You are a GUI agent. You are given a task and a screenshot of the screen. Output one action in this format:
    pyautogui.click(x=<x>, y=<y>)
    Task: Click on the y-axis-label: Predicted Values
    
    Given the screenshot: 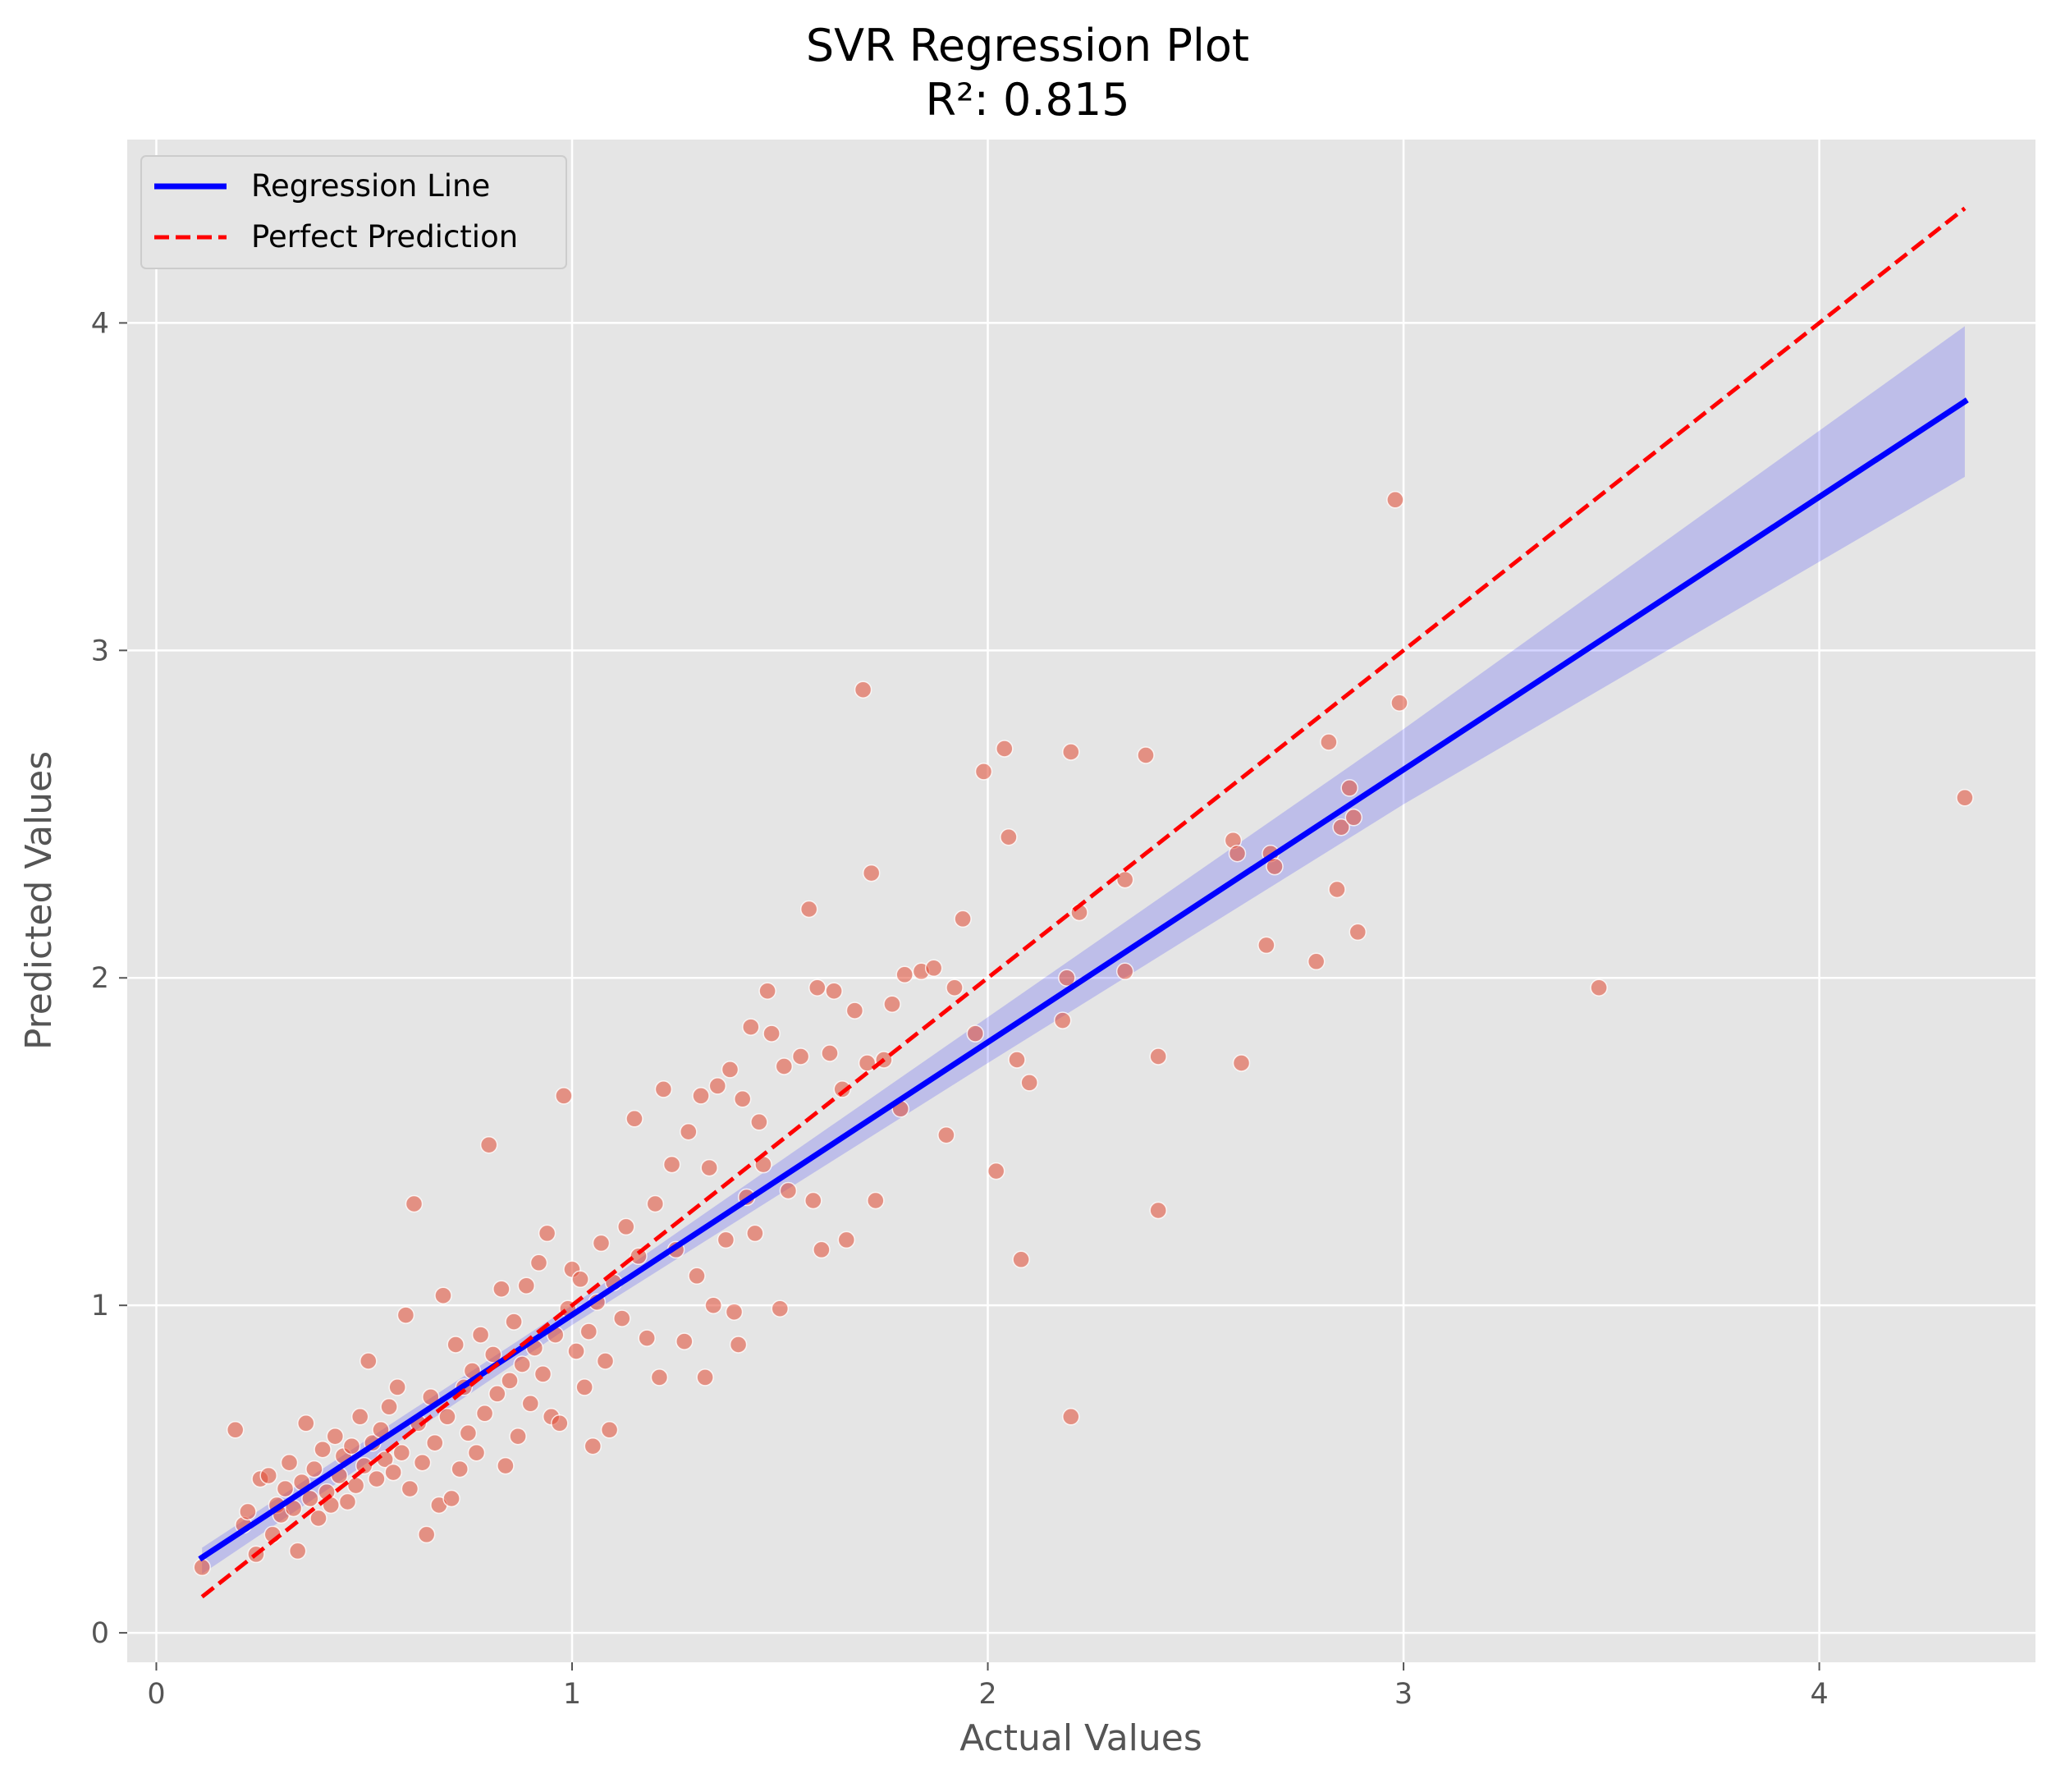 What is the action you would take?
    pyautogui.click(x=39, y=900)
    